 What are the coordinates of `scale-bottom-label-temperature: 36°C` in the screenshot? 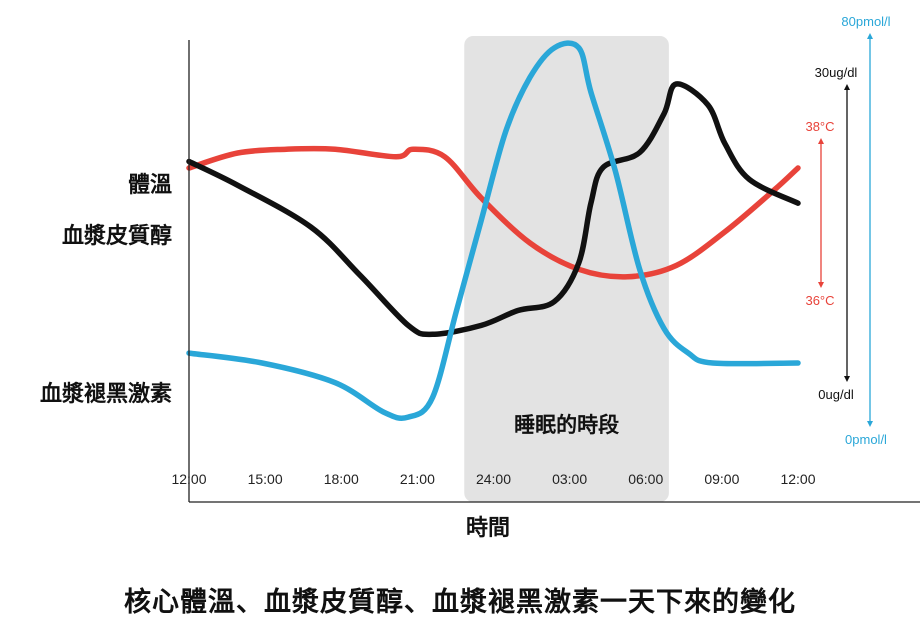 It's located at (819, 300).